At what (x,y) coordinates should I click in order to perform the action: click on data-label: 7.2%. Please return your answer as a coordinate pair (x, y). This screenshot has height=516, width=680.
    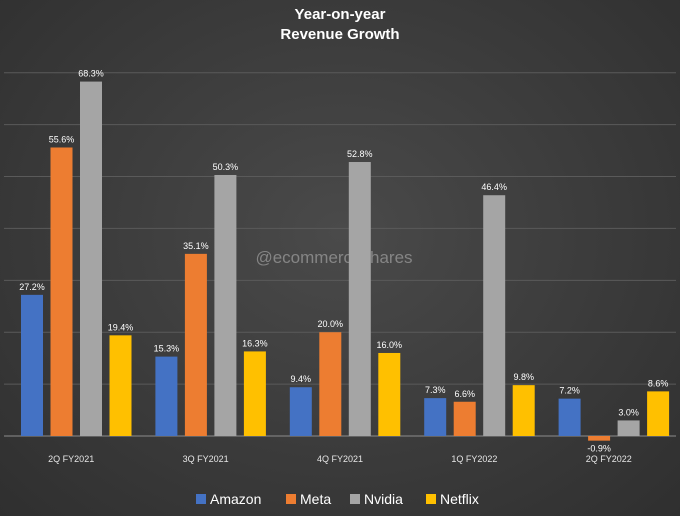
    Looking at the image, I should click on (569, 391).